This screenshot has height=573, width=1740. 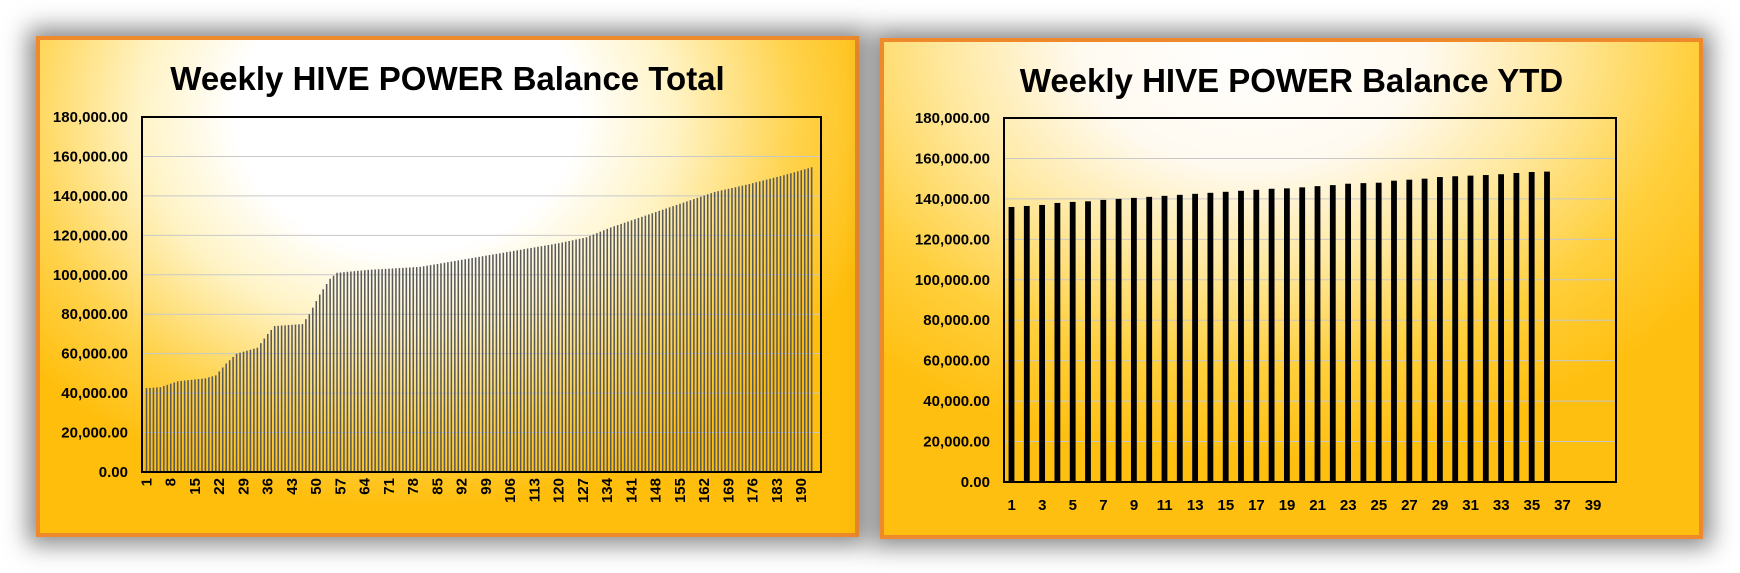 What do you see at coordinates (777, 490) in the screenshot?
I see `x-tick-label: 183` at bounding box center [777, 490].